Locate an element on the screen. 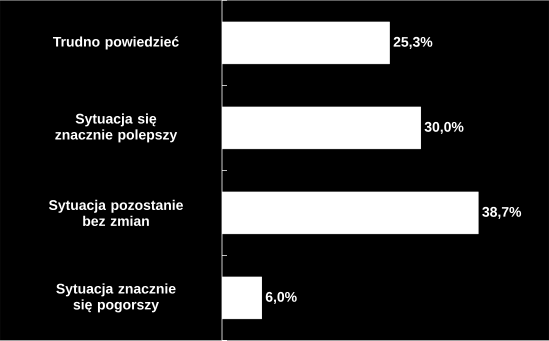 The image size is (549, 341). data-label: 38,7% is located at coordinates (502, 213).